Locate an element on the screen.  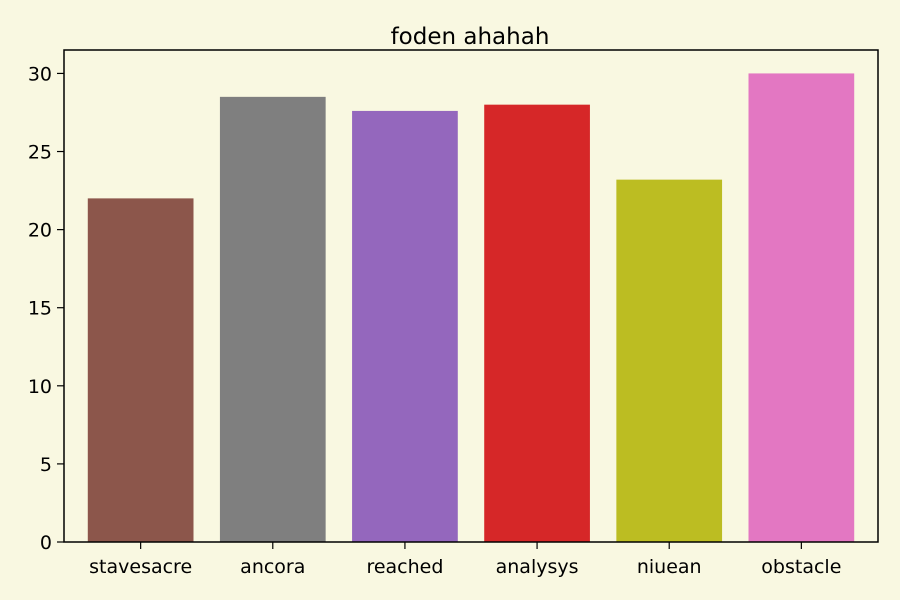
bar-reached is located at coordinates (405, 326).